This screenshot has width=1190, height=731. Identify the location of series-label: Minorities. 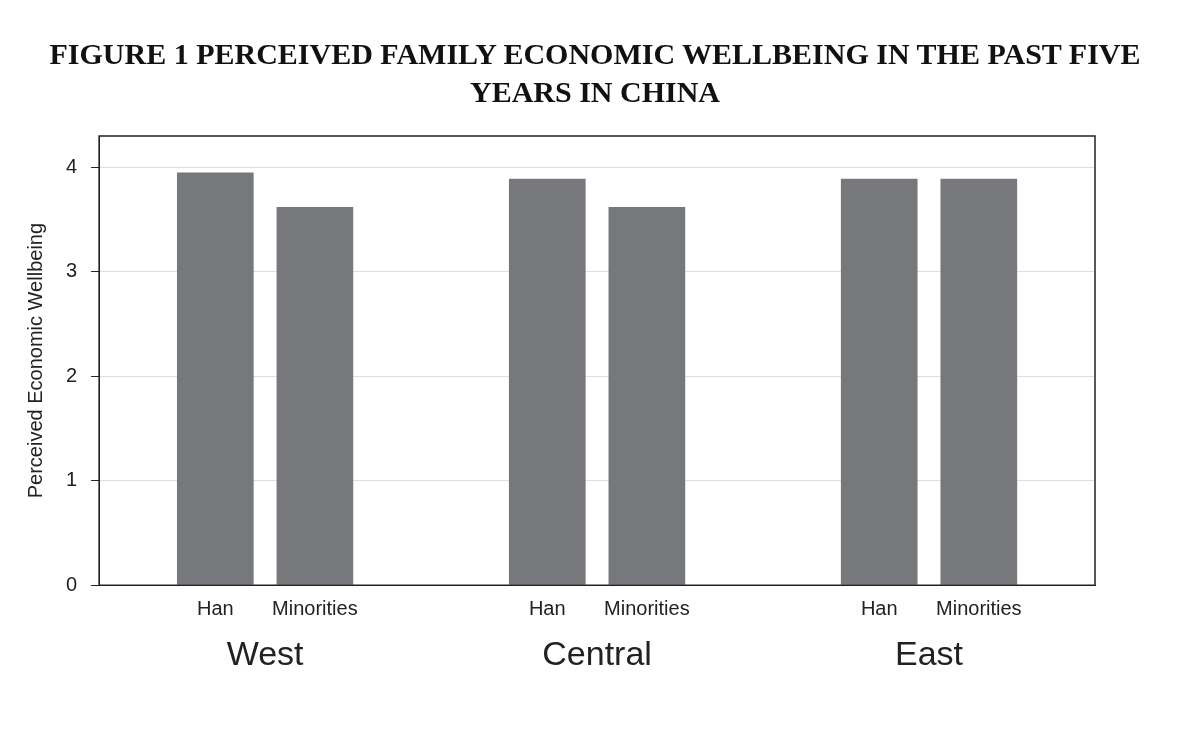
(647, 607).